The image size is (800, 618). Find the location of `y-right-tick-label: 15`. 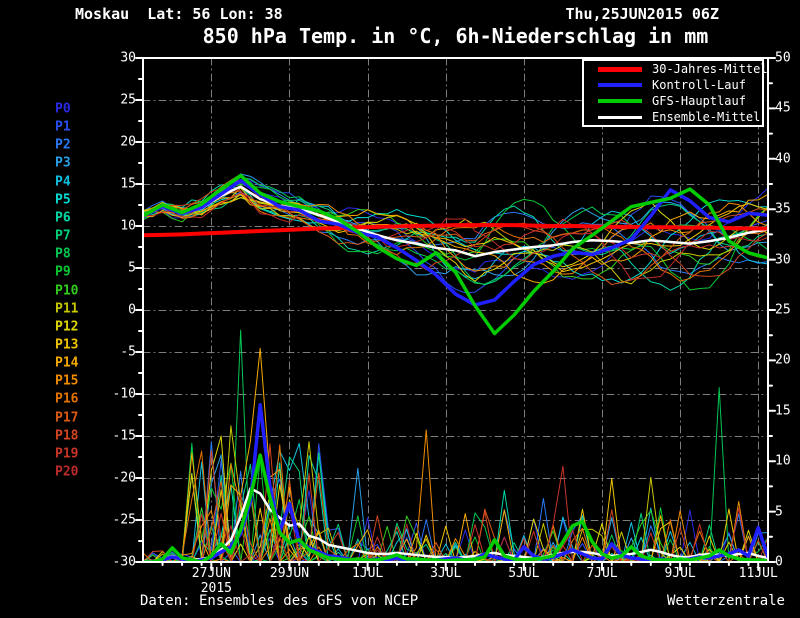

y-right-tick-label: 15 is located at coordinates (783, 411).